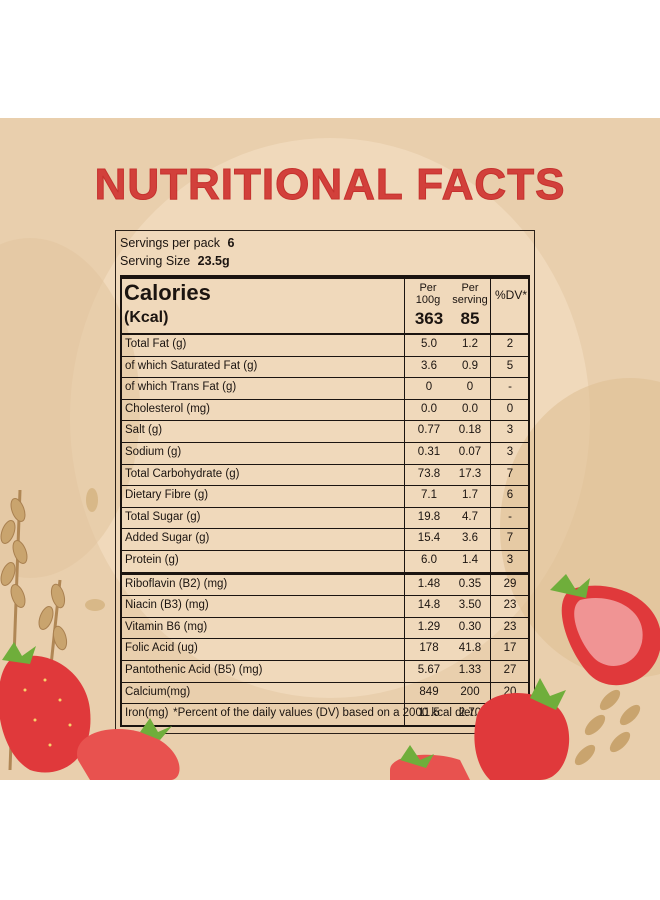 The width and height of the screenshot is (660, 900). I want to click on per-100g-value: 6.0, so click(429, 559).